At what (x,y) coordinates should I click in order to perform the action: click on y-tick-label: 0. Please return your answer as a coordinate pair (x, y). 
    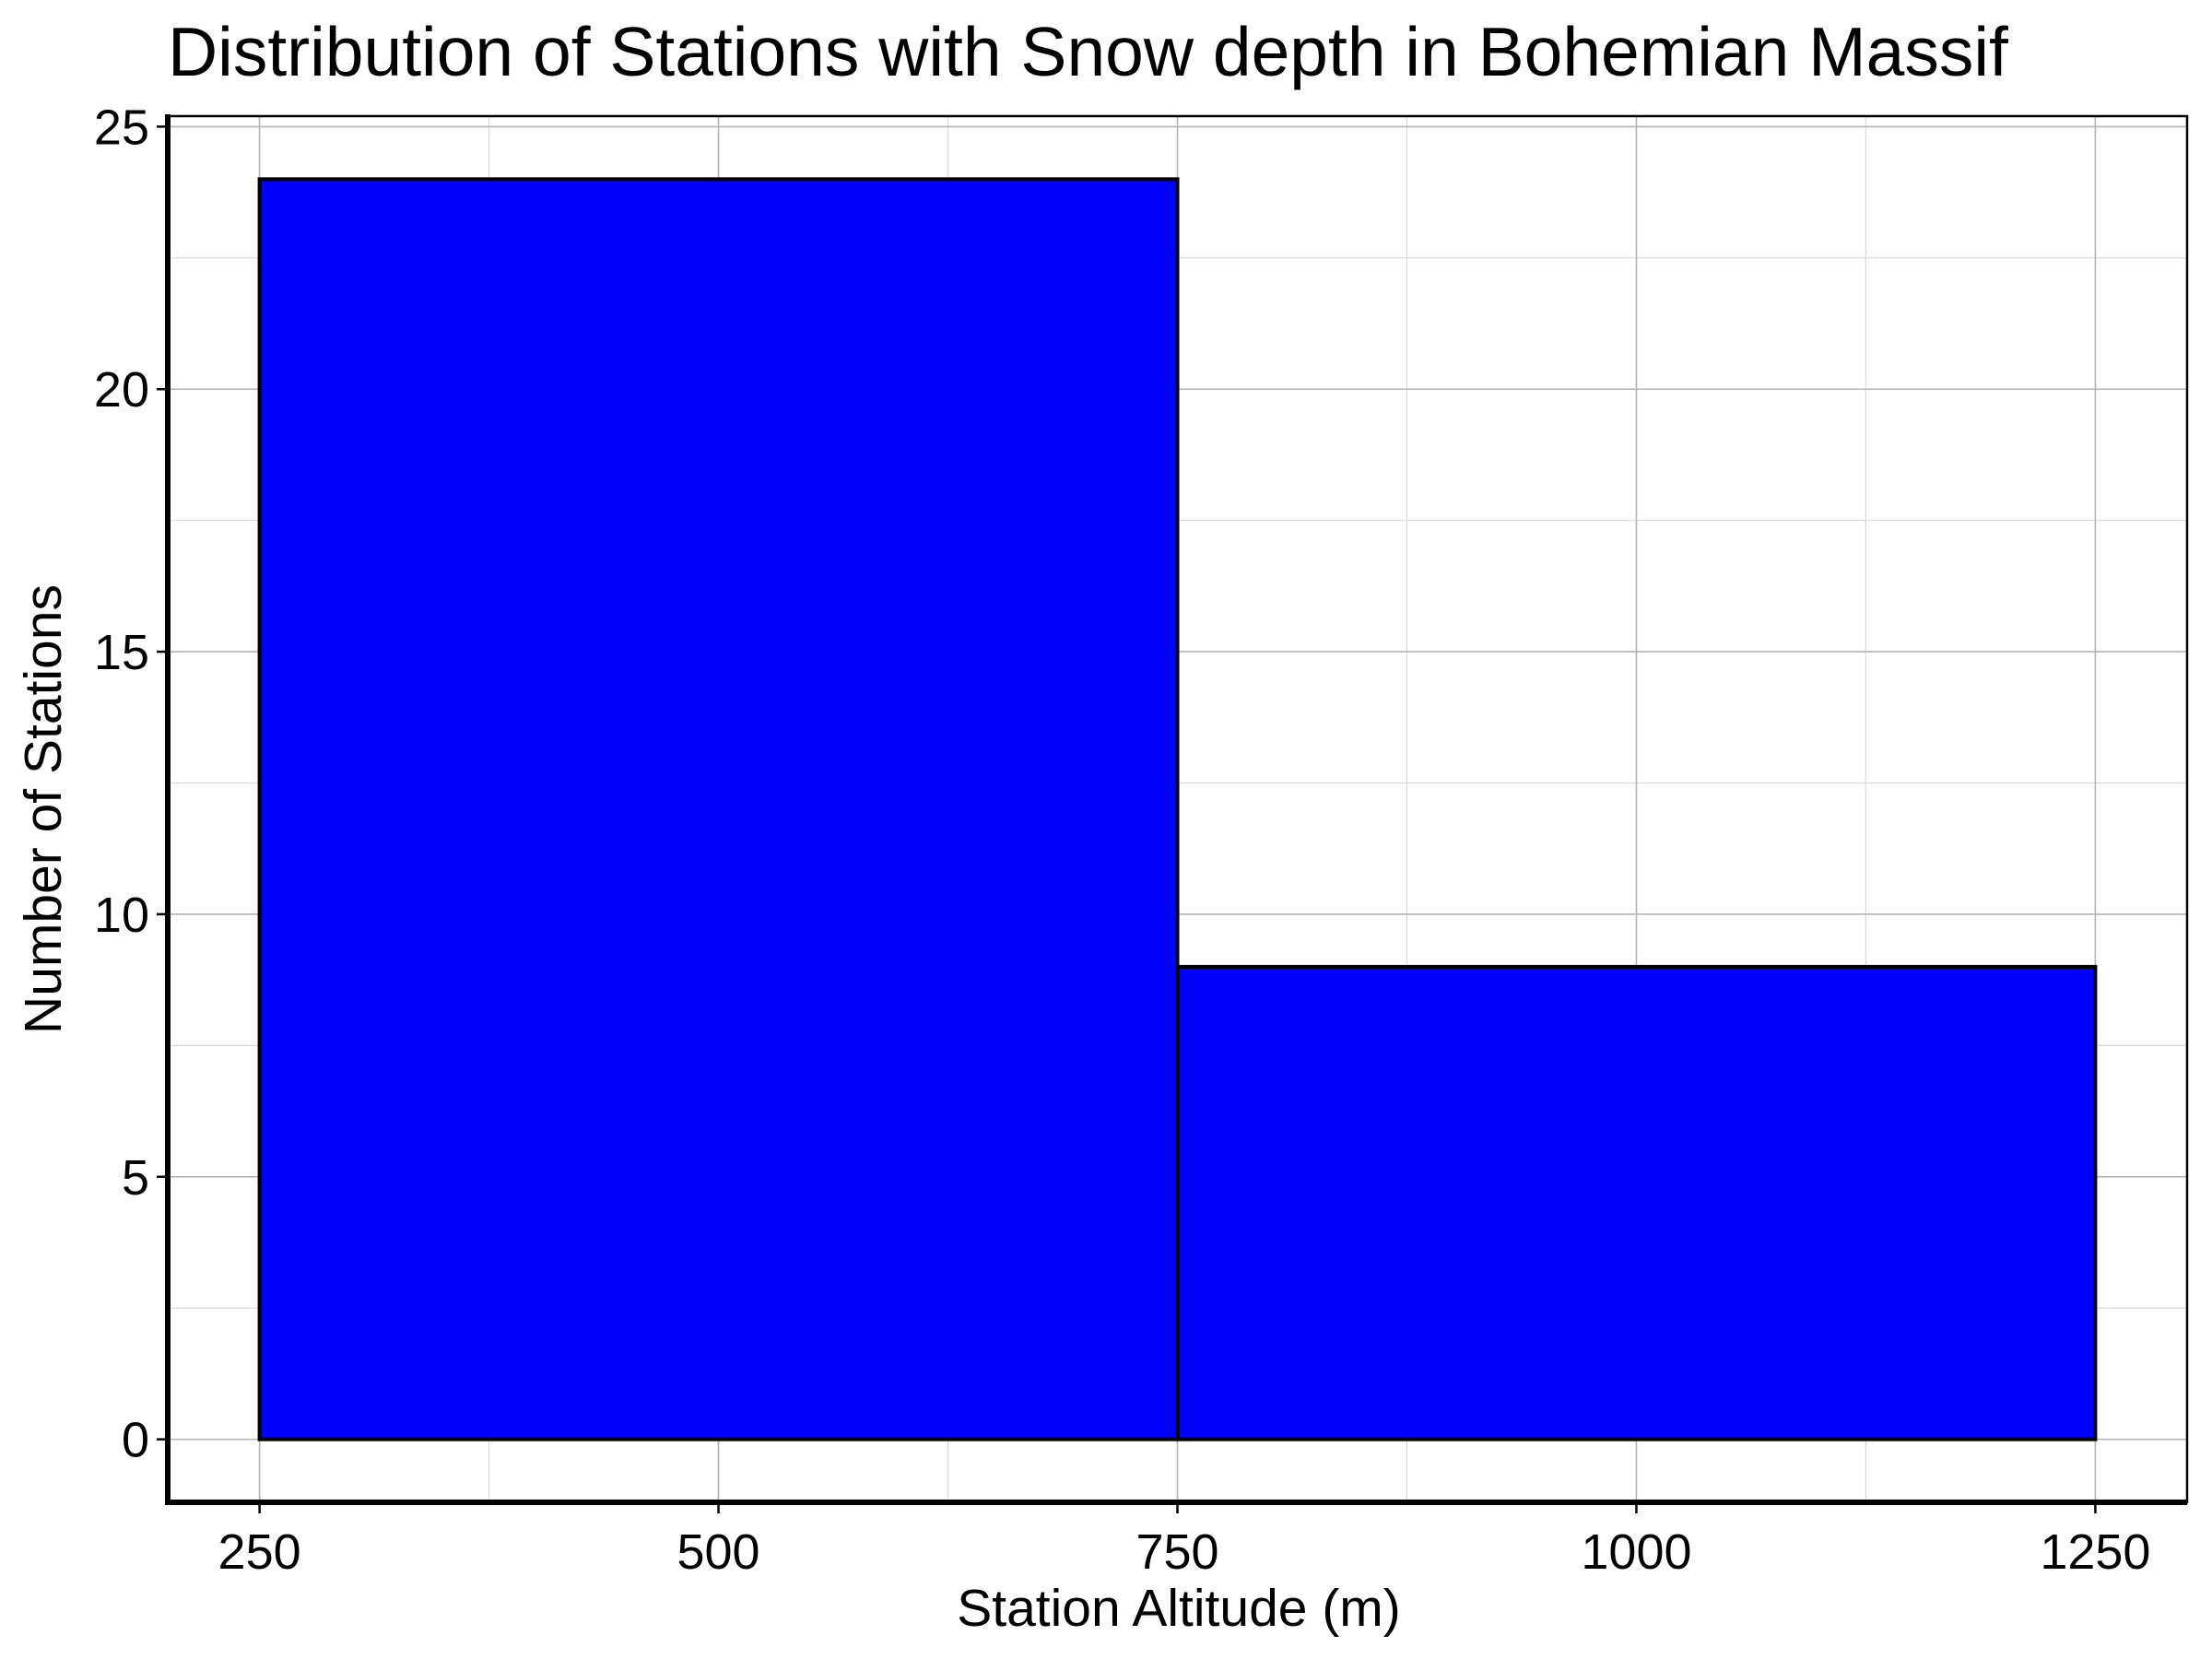
    Looking at the image, I should click on (135, 1440).